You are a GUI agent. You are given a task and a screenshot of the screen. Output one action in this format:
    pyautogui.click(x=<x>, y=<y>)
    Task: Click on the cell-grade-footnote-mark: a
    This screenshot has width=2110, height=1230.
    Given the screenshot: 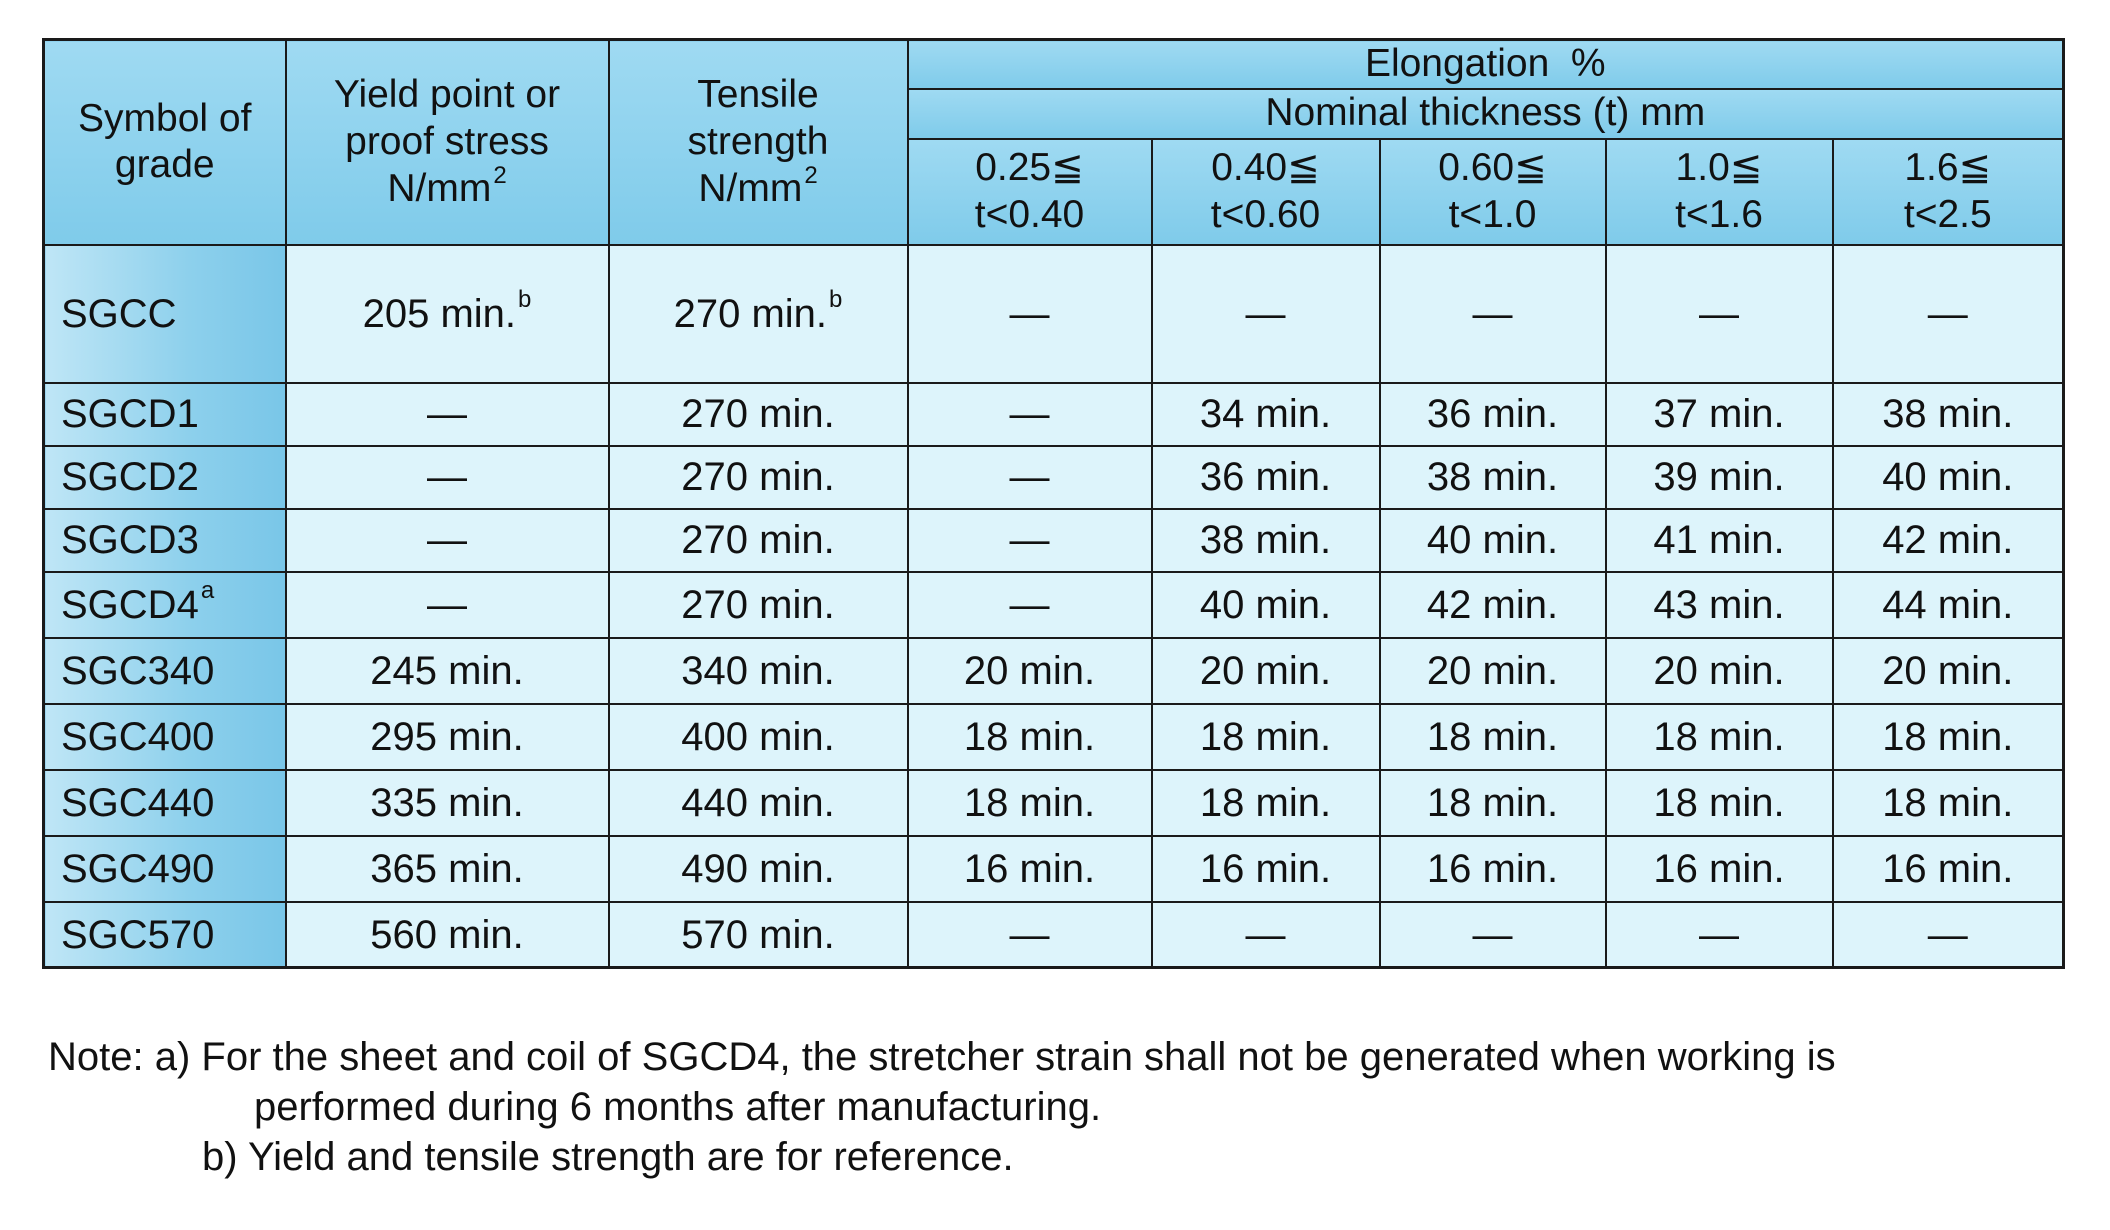 What is the action you would take?
    pyautogui.click(x=207, y=590)
    